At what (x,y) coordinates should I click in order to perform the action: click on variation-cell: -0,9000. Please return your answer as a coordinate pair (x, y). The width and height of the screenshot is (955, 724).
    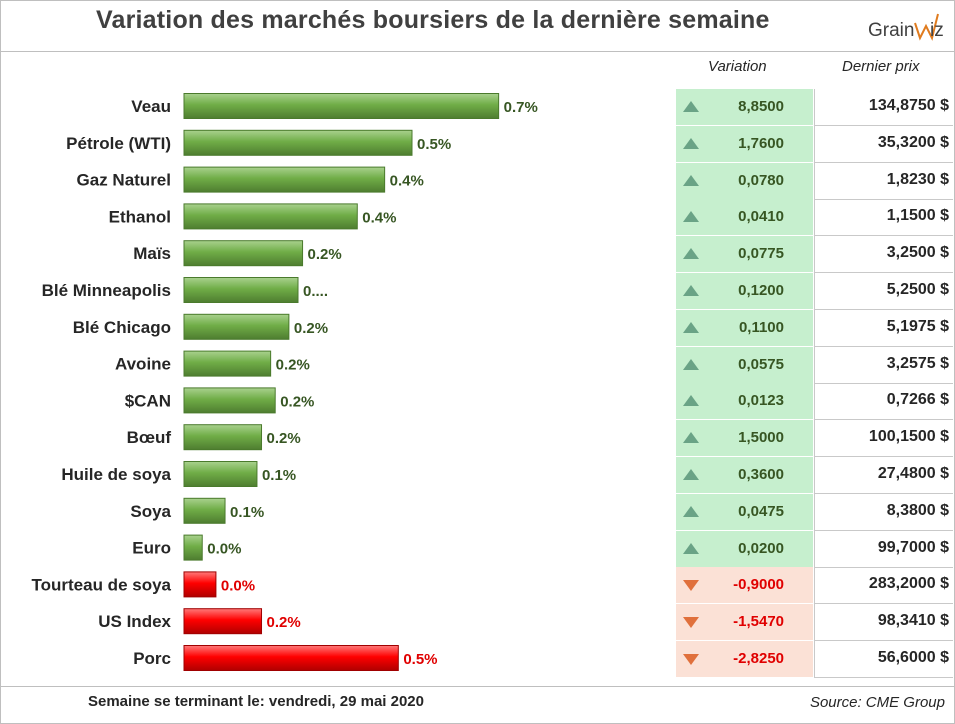
    Looking at the image, I should click on (744, 586).